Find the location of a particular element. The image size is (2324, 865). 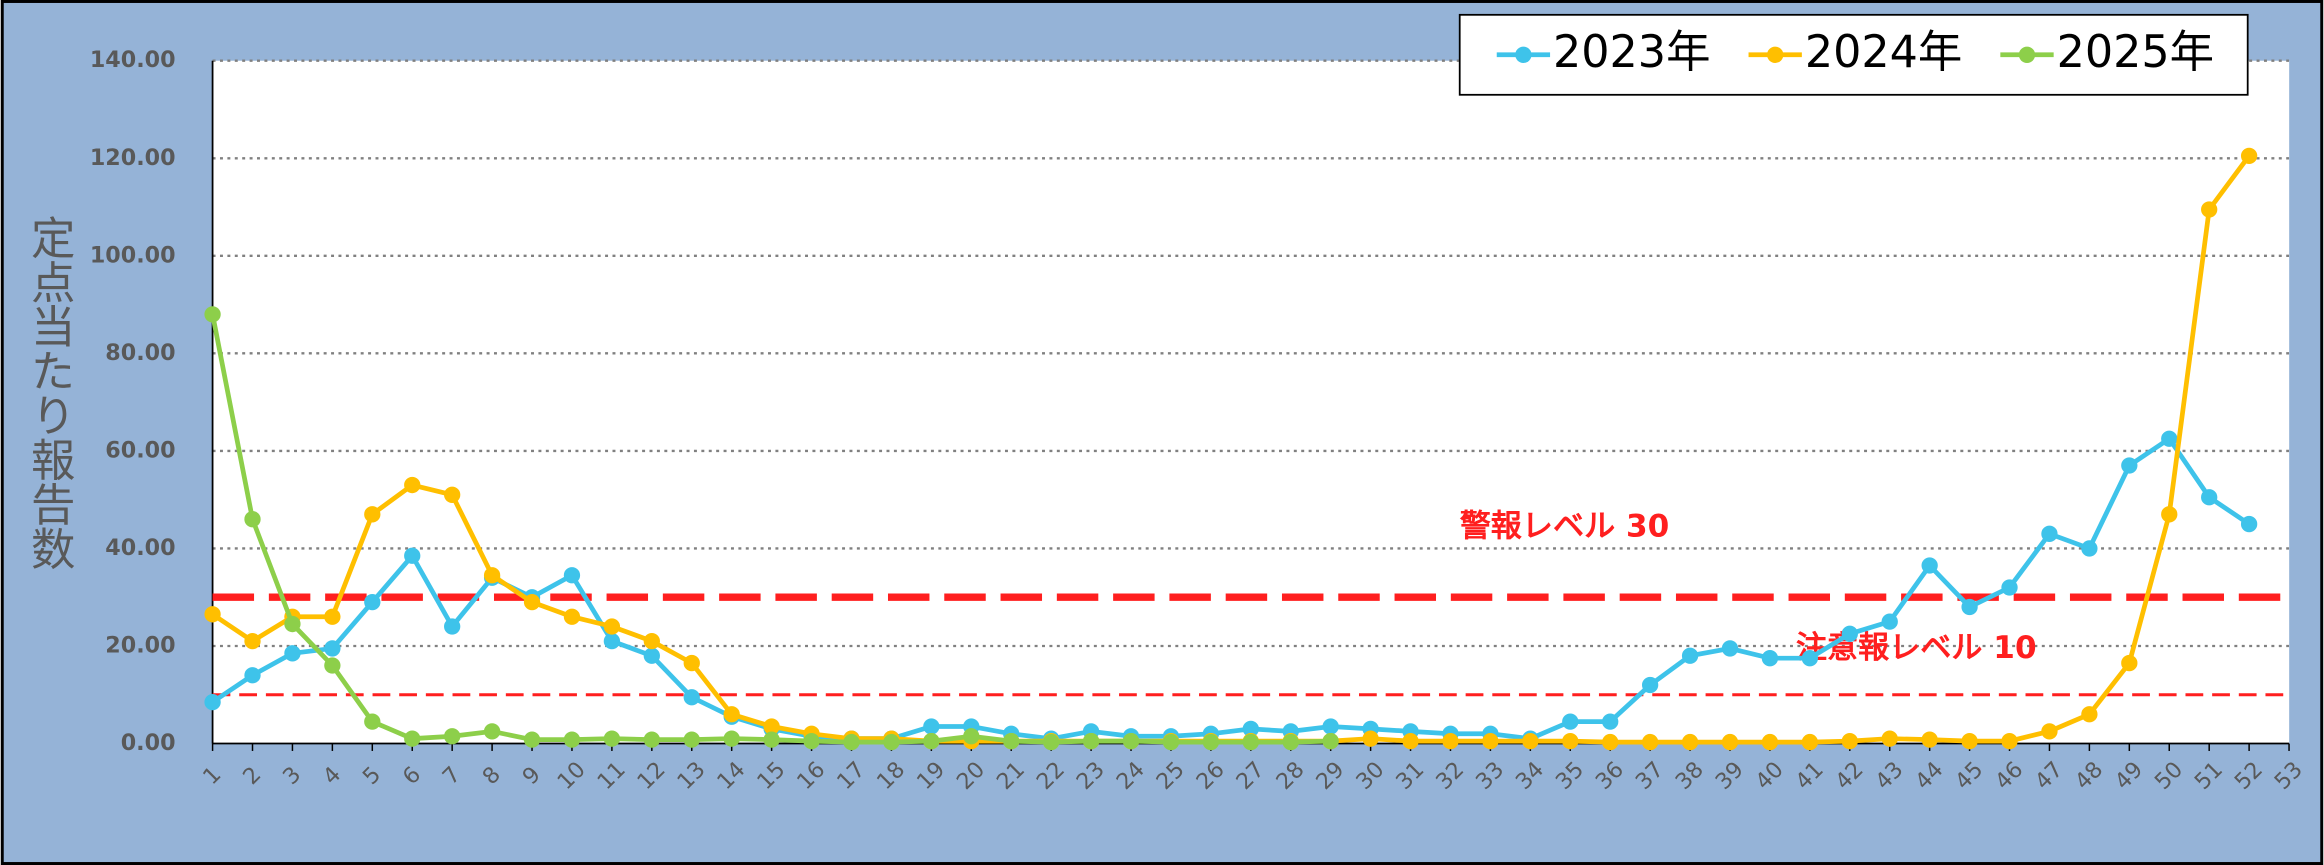

legend-label: 2023年 is located at coordinates (1631, 52).